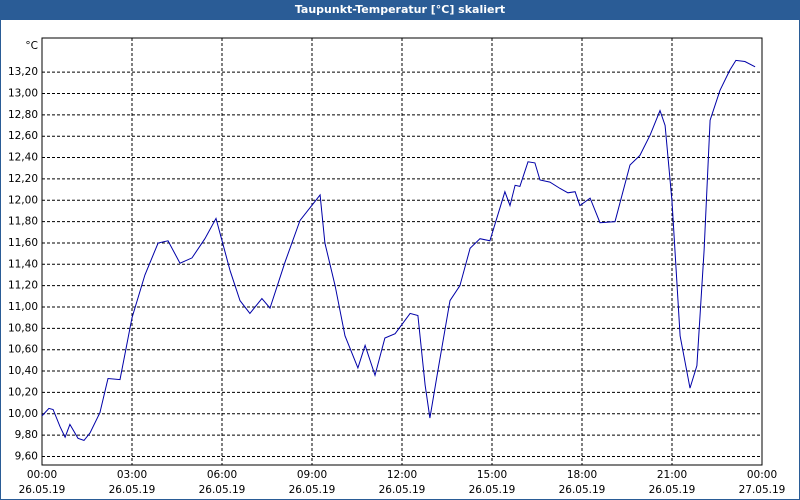 This screenshot has width=800, height=500. What do you see at coordinates (23, 392) in the screenshot?
I see `y-tick-label: 10,20` at bounding box center [23, 392].